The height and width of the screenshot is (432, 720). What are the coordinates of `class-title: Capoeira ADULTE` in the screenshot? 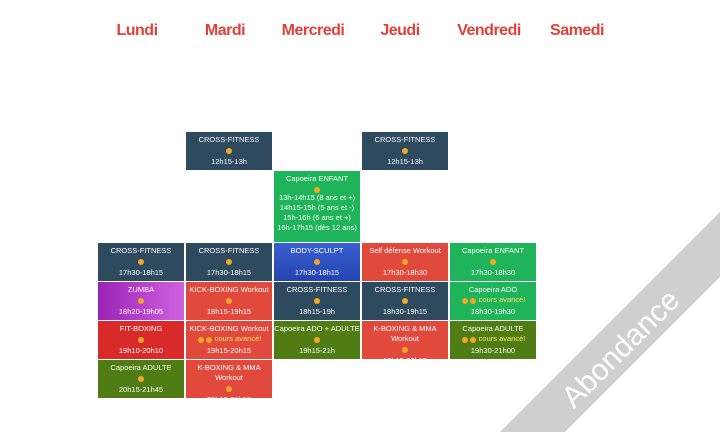 It's located at (493, 328).